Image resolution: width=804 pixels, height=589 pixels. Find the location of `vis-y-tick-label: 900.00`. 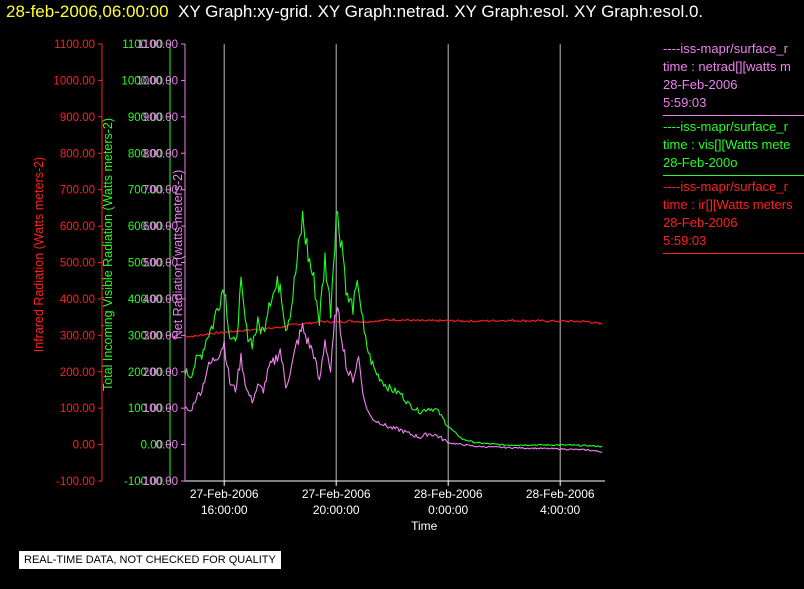

vis-y-tick-label: 900.00 is located at coordinates (145, 118).